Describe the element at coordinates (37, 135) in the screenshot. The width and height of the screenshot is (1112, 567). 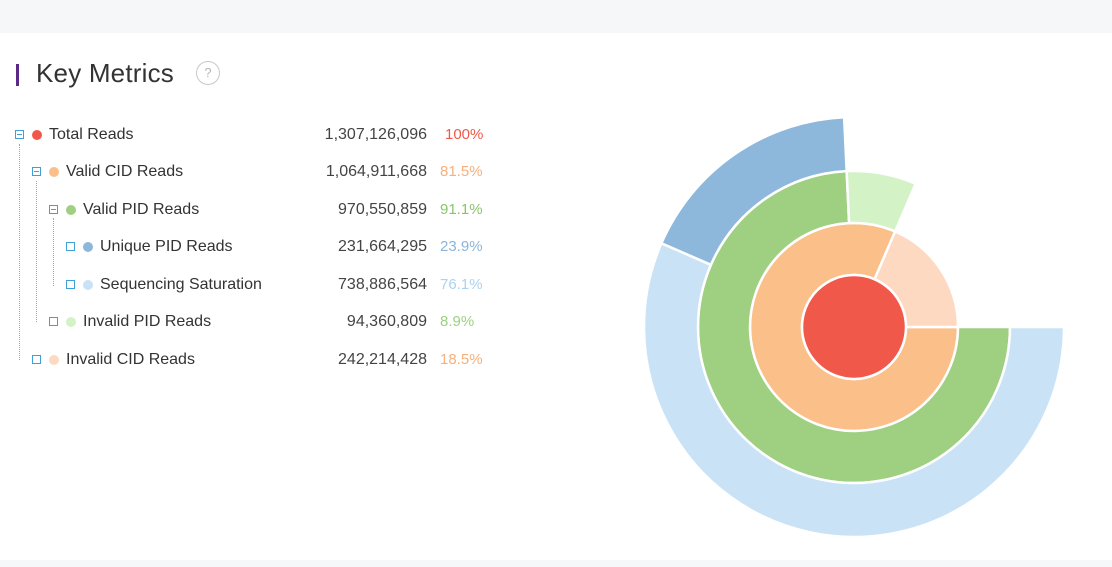
I see `legend-dot-total-reads` at that location.